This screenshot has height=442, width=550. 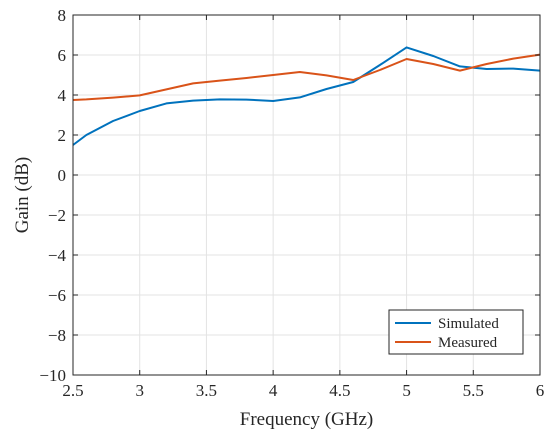 What do you see at coordinates (57, 335) in the screenshot?
I see `y-tick-label: −8` at bounding box center [57, 335].